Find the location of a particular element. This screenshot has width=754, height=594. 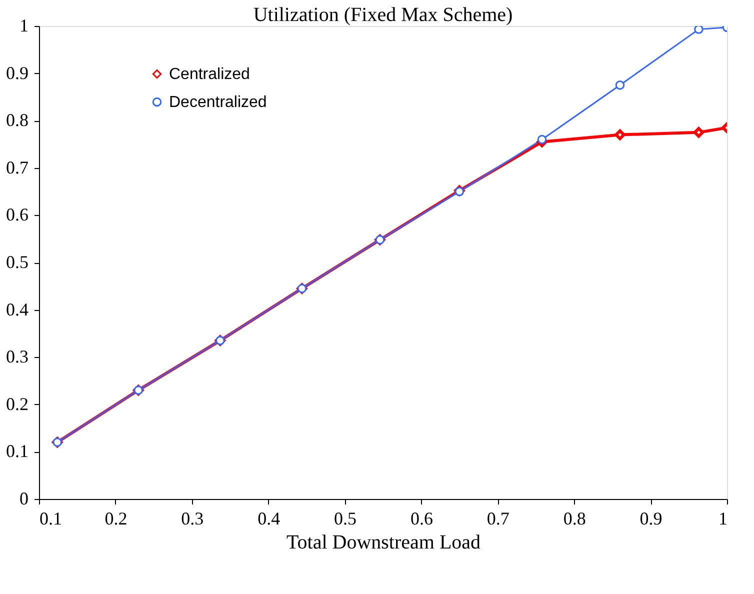

y-tick-label: 0.1 is located at coordinates (17, 451).